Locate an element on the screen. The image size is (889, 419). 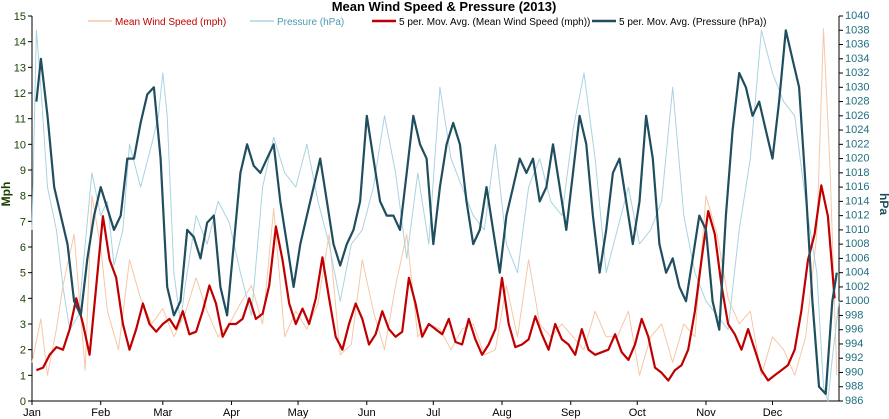
y2-tick-label: 986 is located at coordinates (854, 401).